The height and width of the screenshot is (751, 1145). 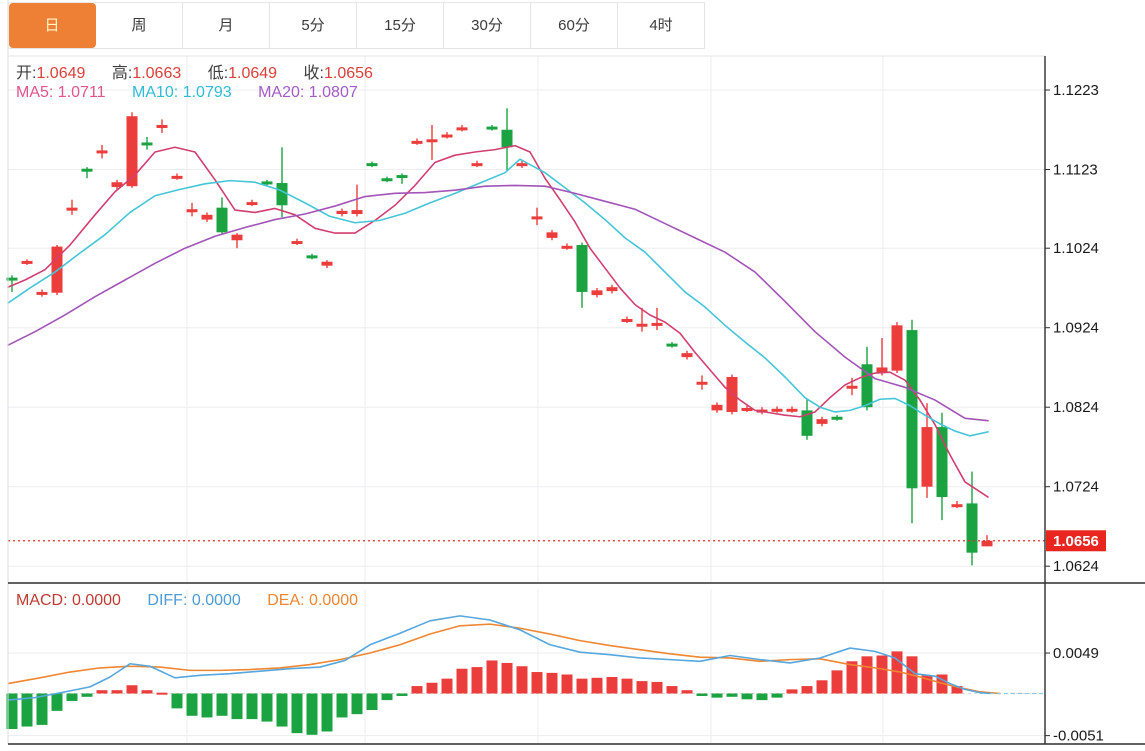 What do you see at coordinates (139, 25) in the screenshot?
I see `tab-week: 周` at bounding box center [139, 25].